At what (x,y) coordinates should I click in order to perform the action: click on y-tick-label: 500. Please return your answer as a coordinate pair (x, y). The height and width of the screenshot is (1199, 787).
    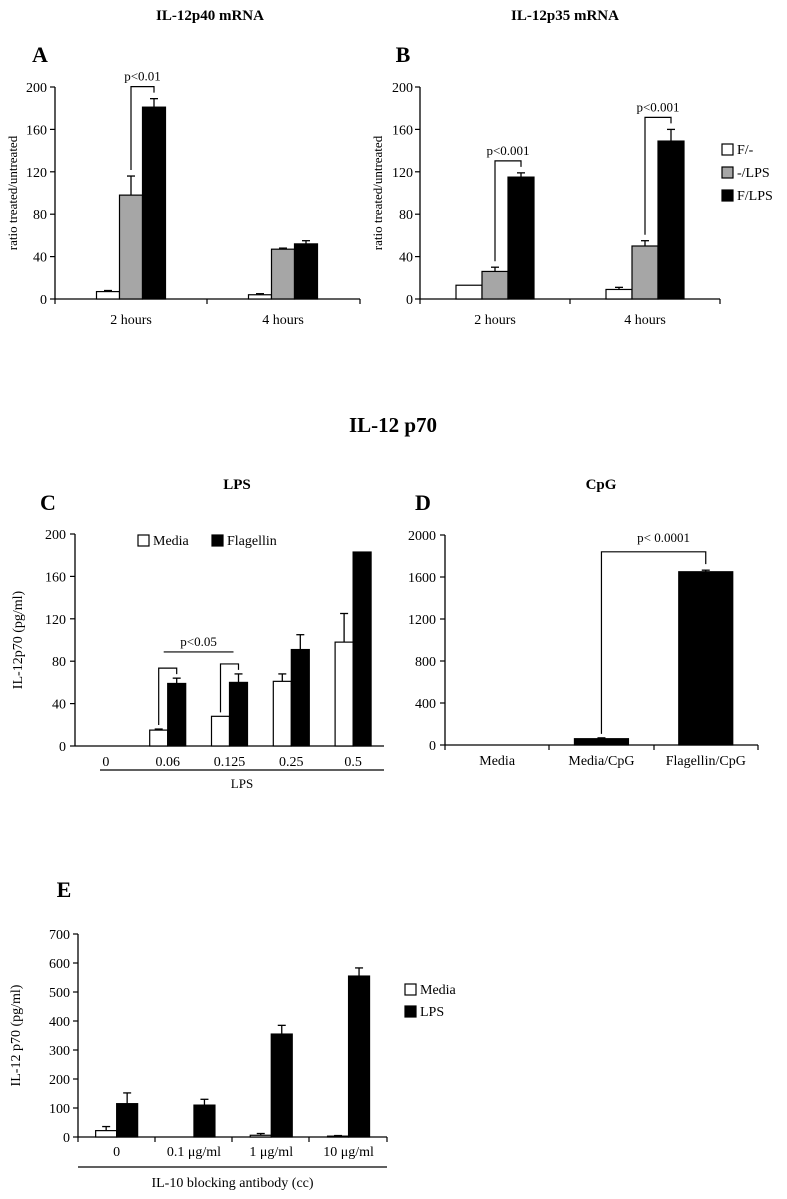
    Looking at the image, I should click on (59, 993).